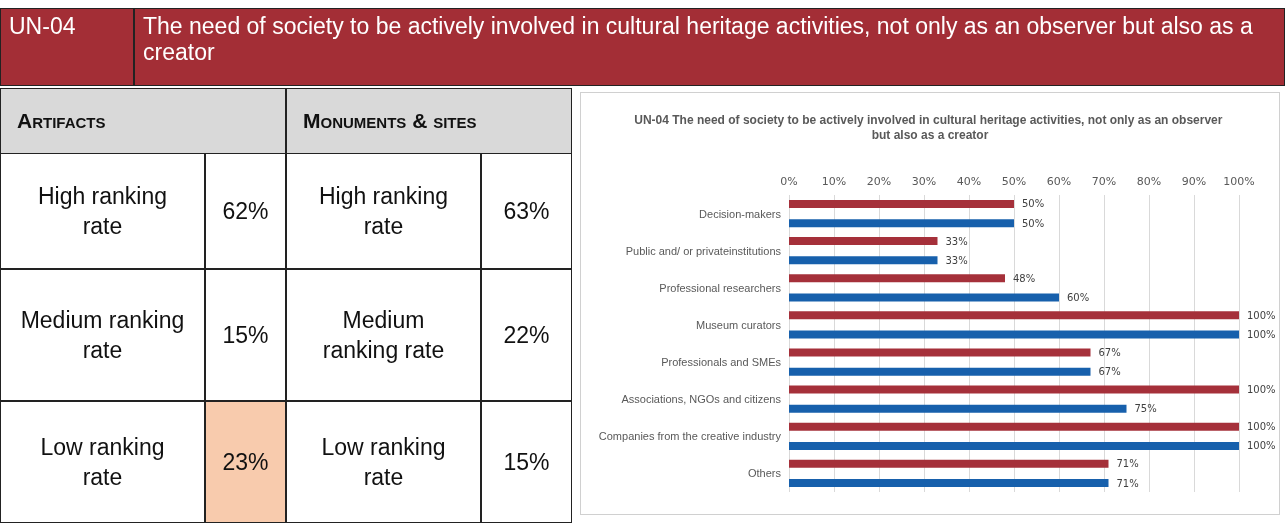 The image size is (1285, 523). Describe the element at coordinates (67, 47) in the screenshot. I see `text: UN-04` at that location.